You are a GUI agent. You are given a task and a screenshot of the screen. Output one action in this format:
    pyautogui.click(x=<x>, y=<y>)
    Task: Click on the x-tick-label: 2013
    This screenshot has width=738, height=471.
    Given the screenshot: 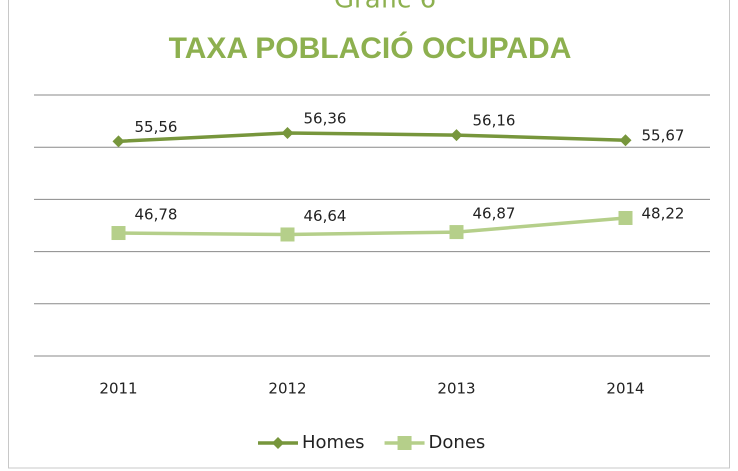 What is the action you would take?
    pyautogui.click(x=456, y=389)
    